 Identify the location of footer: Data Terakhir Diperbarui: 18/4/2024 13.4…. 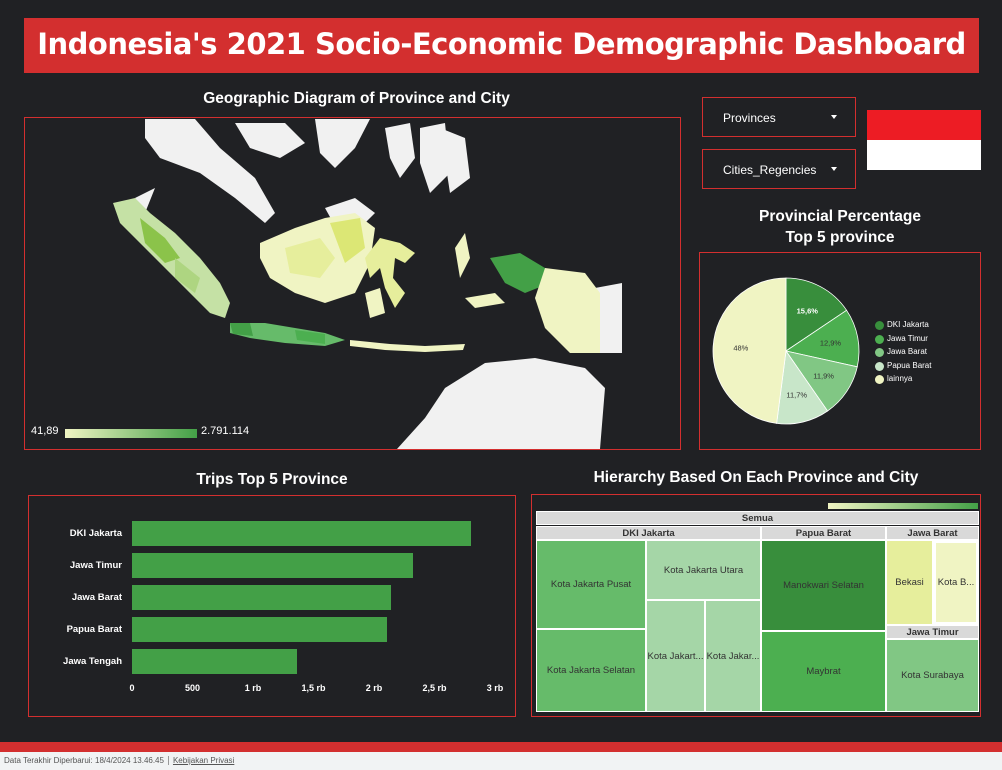
(501, 761).